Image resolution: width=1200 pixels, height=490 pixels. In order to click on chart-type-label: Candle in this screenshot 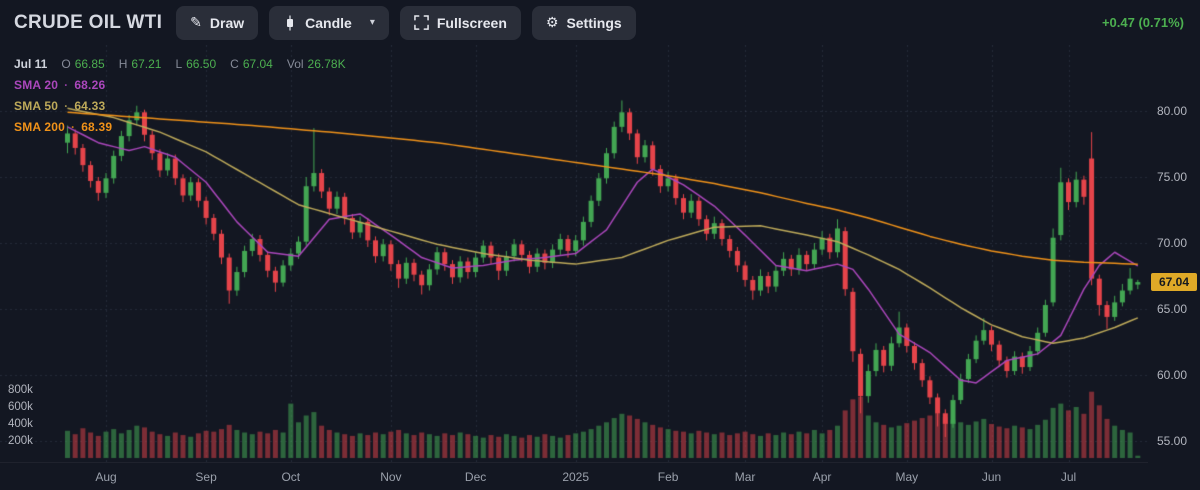, I will do `click(328, 22)`.